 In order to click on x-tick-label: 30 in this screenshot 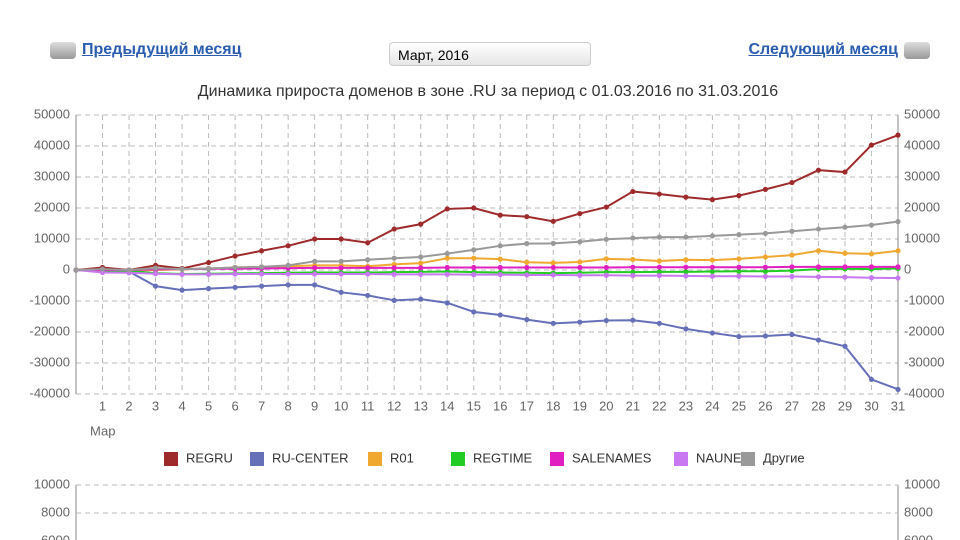, I will do `click(871, 405)`.